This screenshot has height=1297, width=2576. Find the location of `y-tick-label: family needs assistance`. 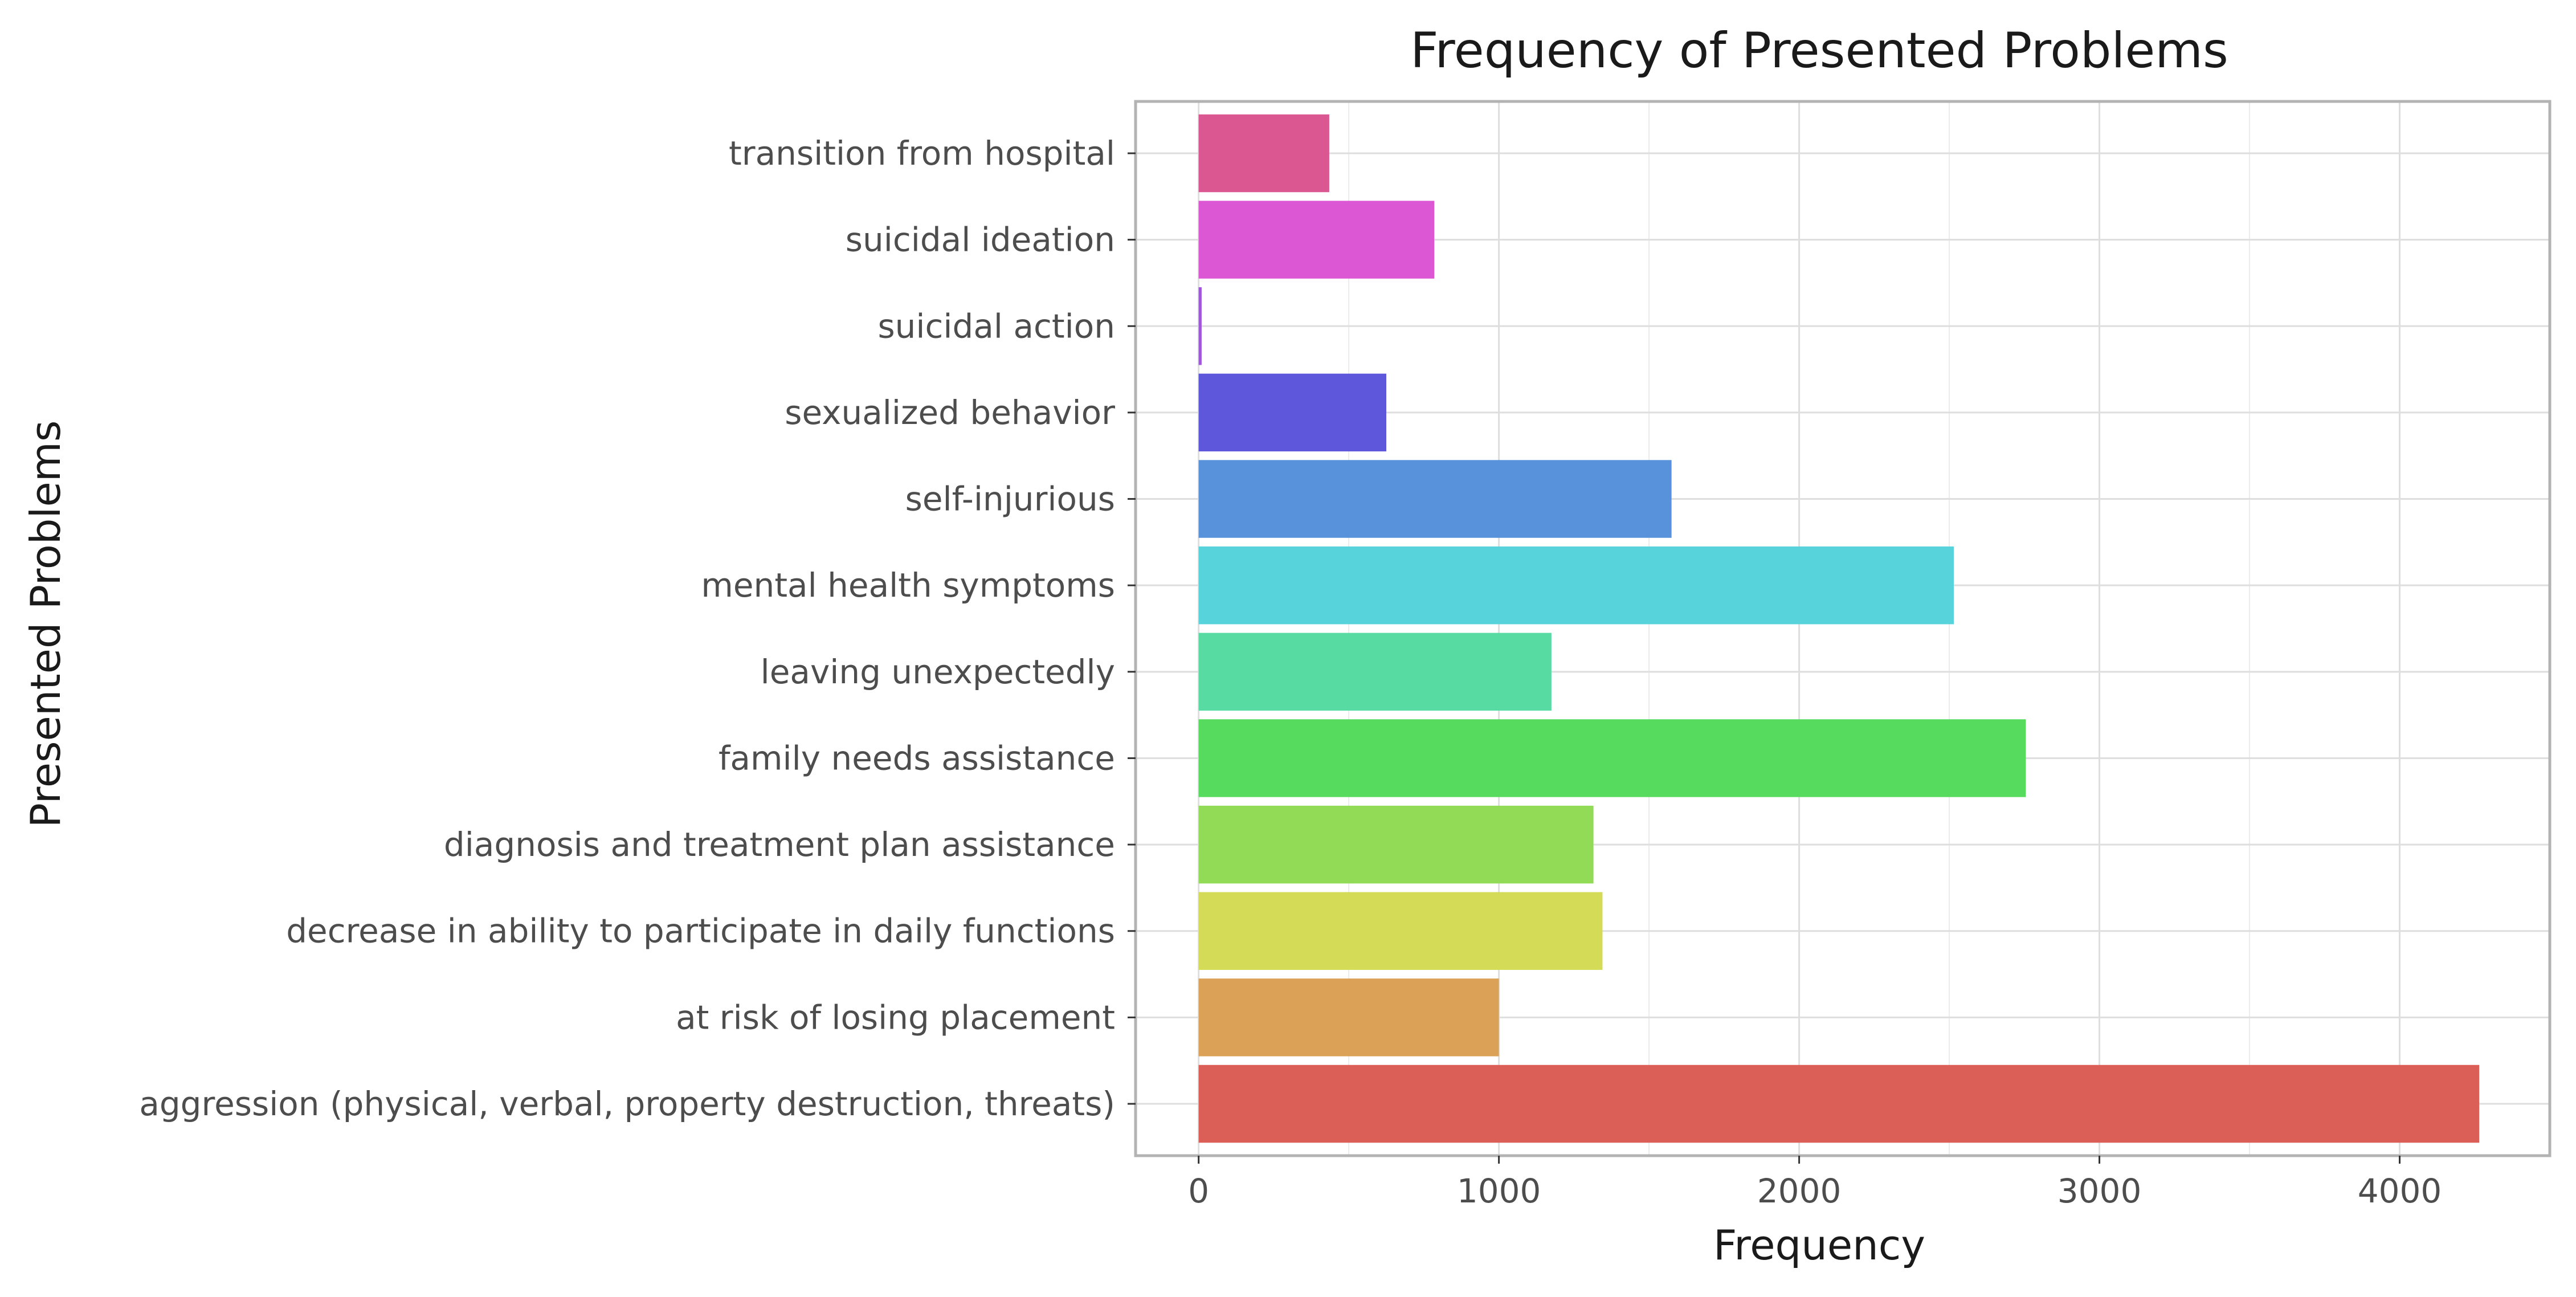

y-tick-label: family needs assistance is located at coordinates (916, 758).